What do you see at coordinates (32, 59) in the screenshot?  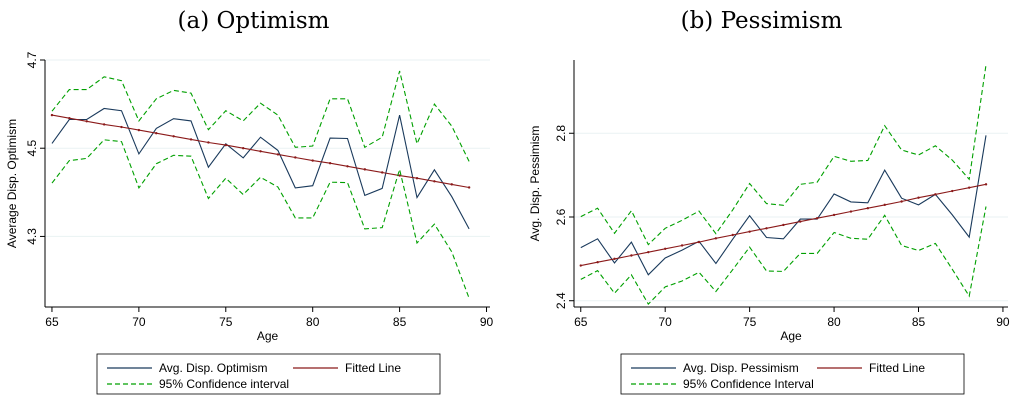 I see `y-tick-label: 4.7` at bounding box center [32, 59].